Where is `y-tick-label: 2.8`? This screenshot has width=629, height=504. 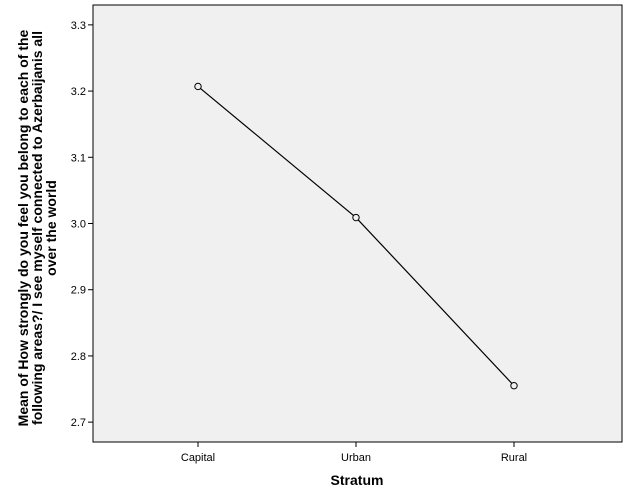 y-tick-label: 2.8 is located at coordinates (78, 357).